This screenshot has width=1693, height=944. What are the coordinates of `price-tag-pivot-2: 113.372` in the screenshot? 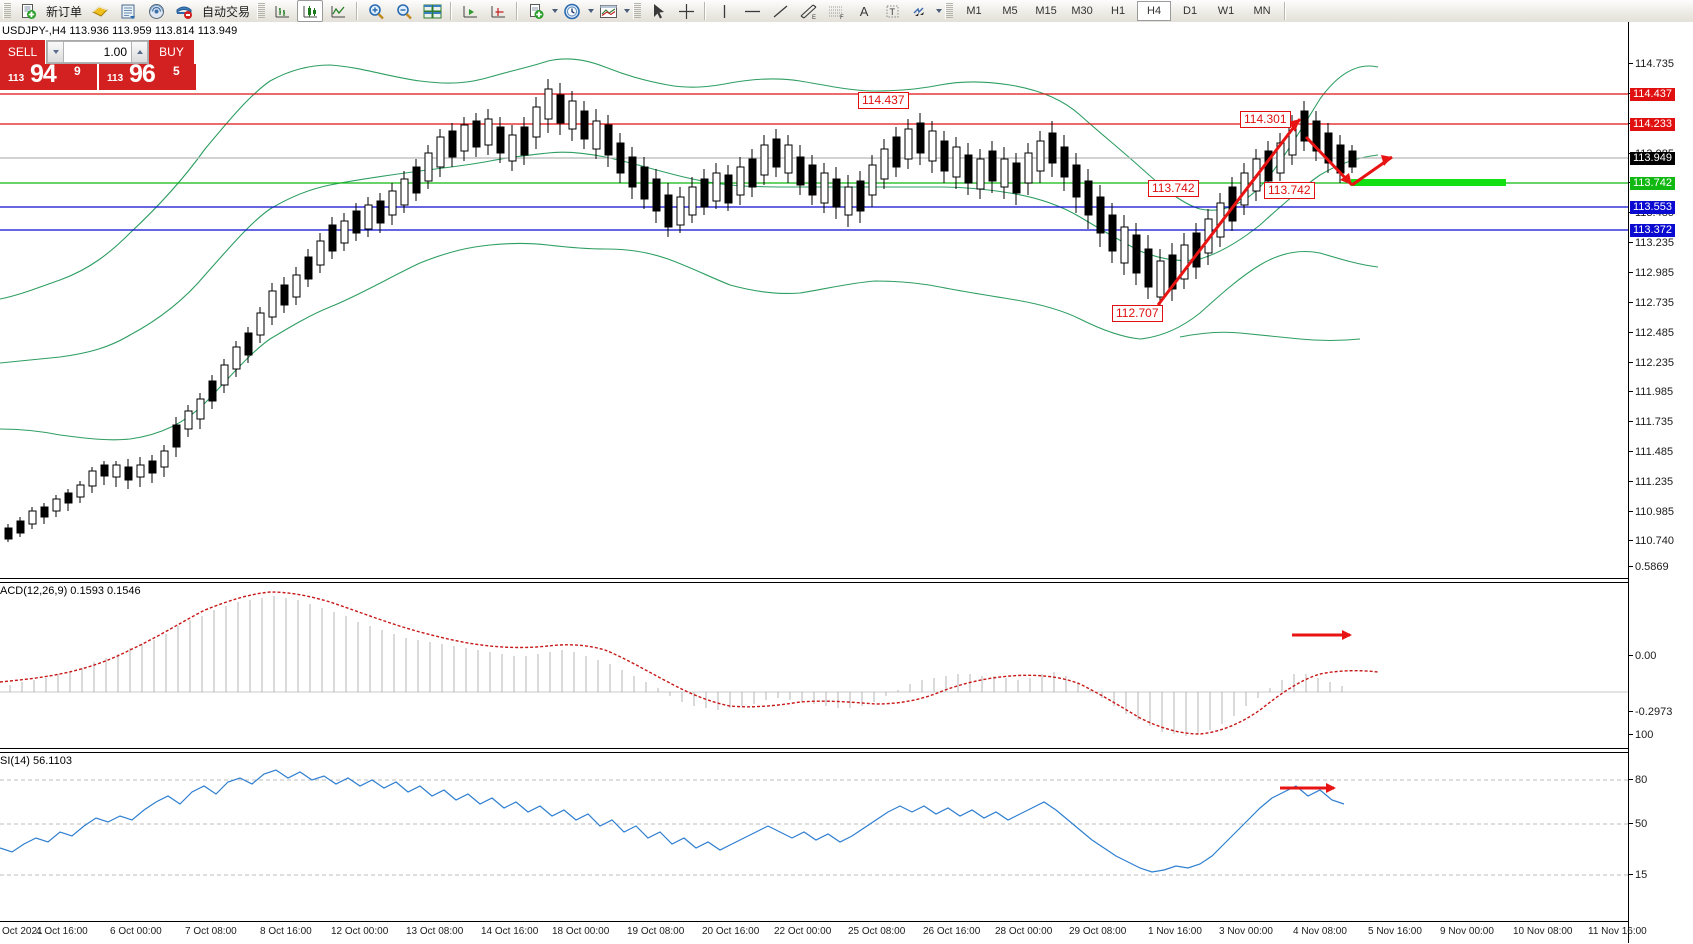 It's located at (1652, 230).